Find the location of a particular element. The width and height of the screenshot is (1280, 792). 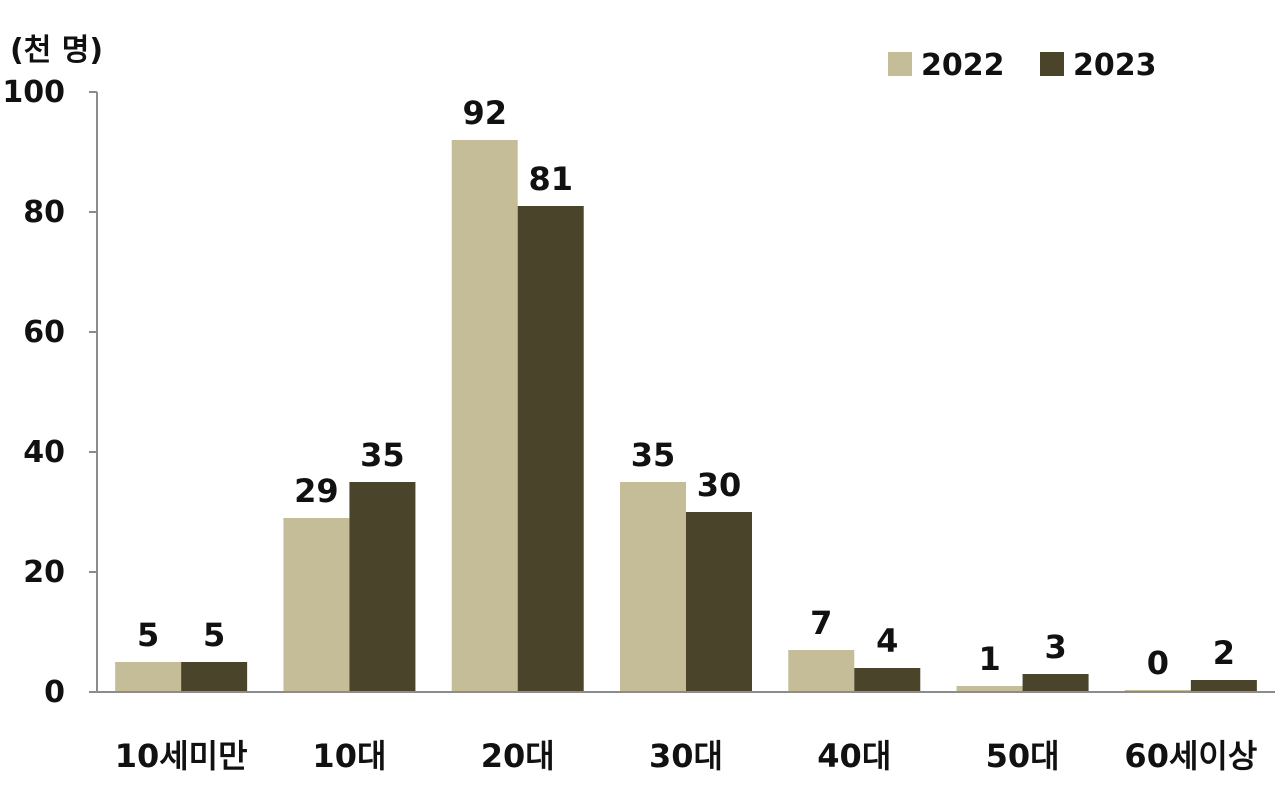

x-axis: 10세미만 10대 20대 30대 40대 50대 60세이상 is located at coordinates (686, 733).